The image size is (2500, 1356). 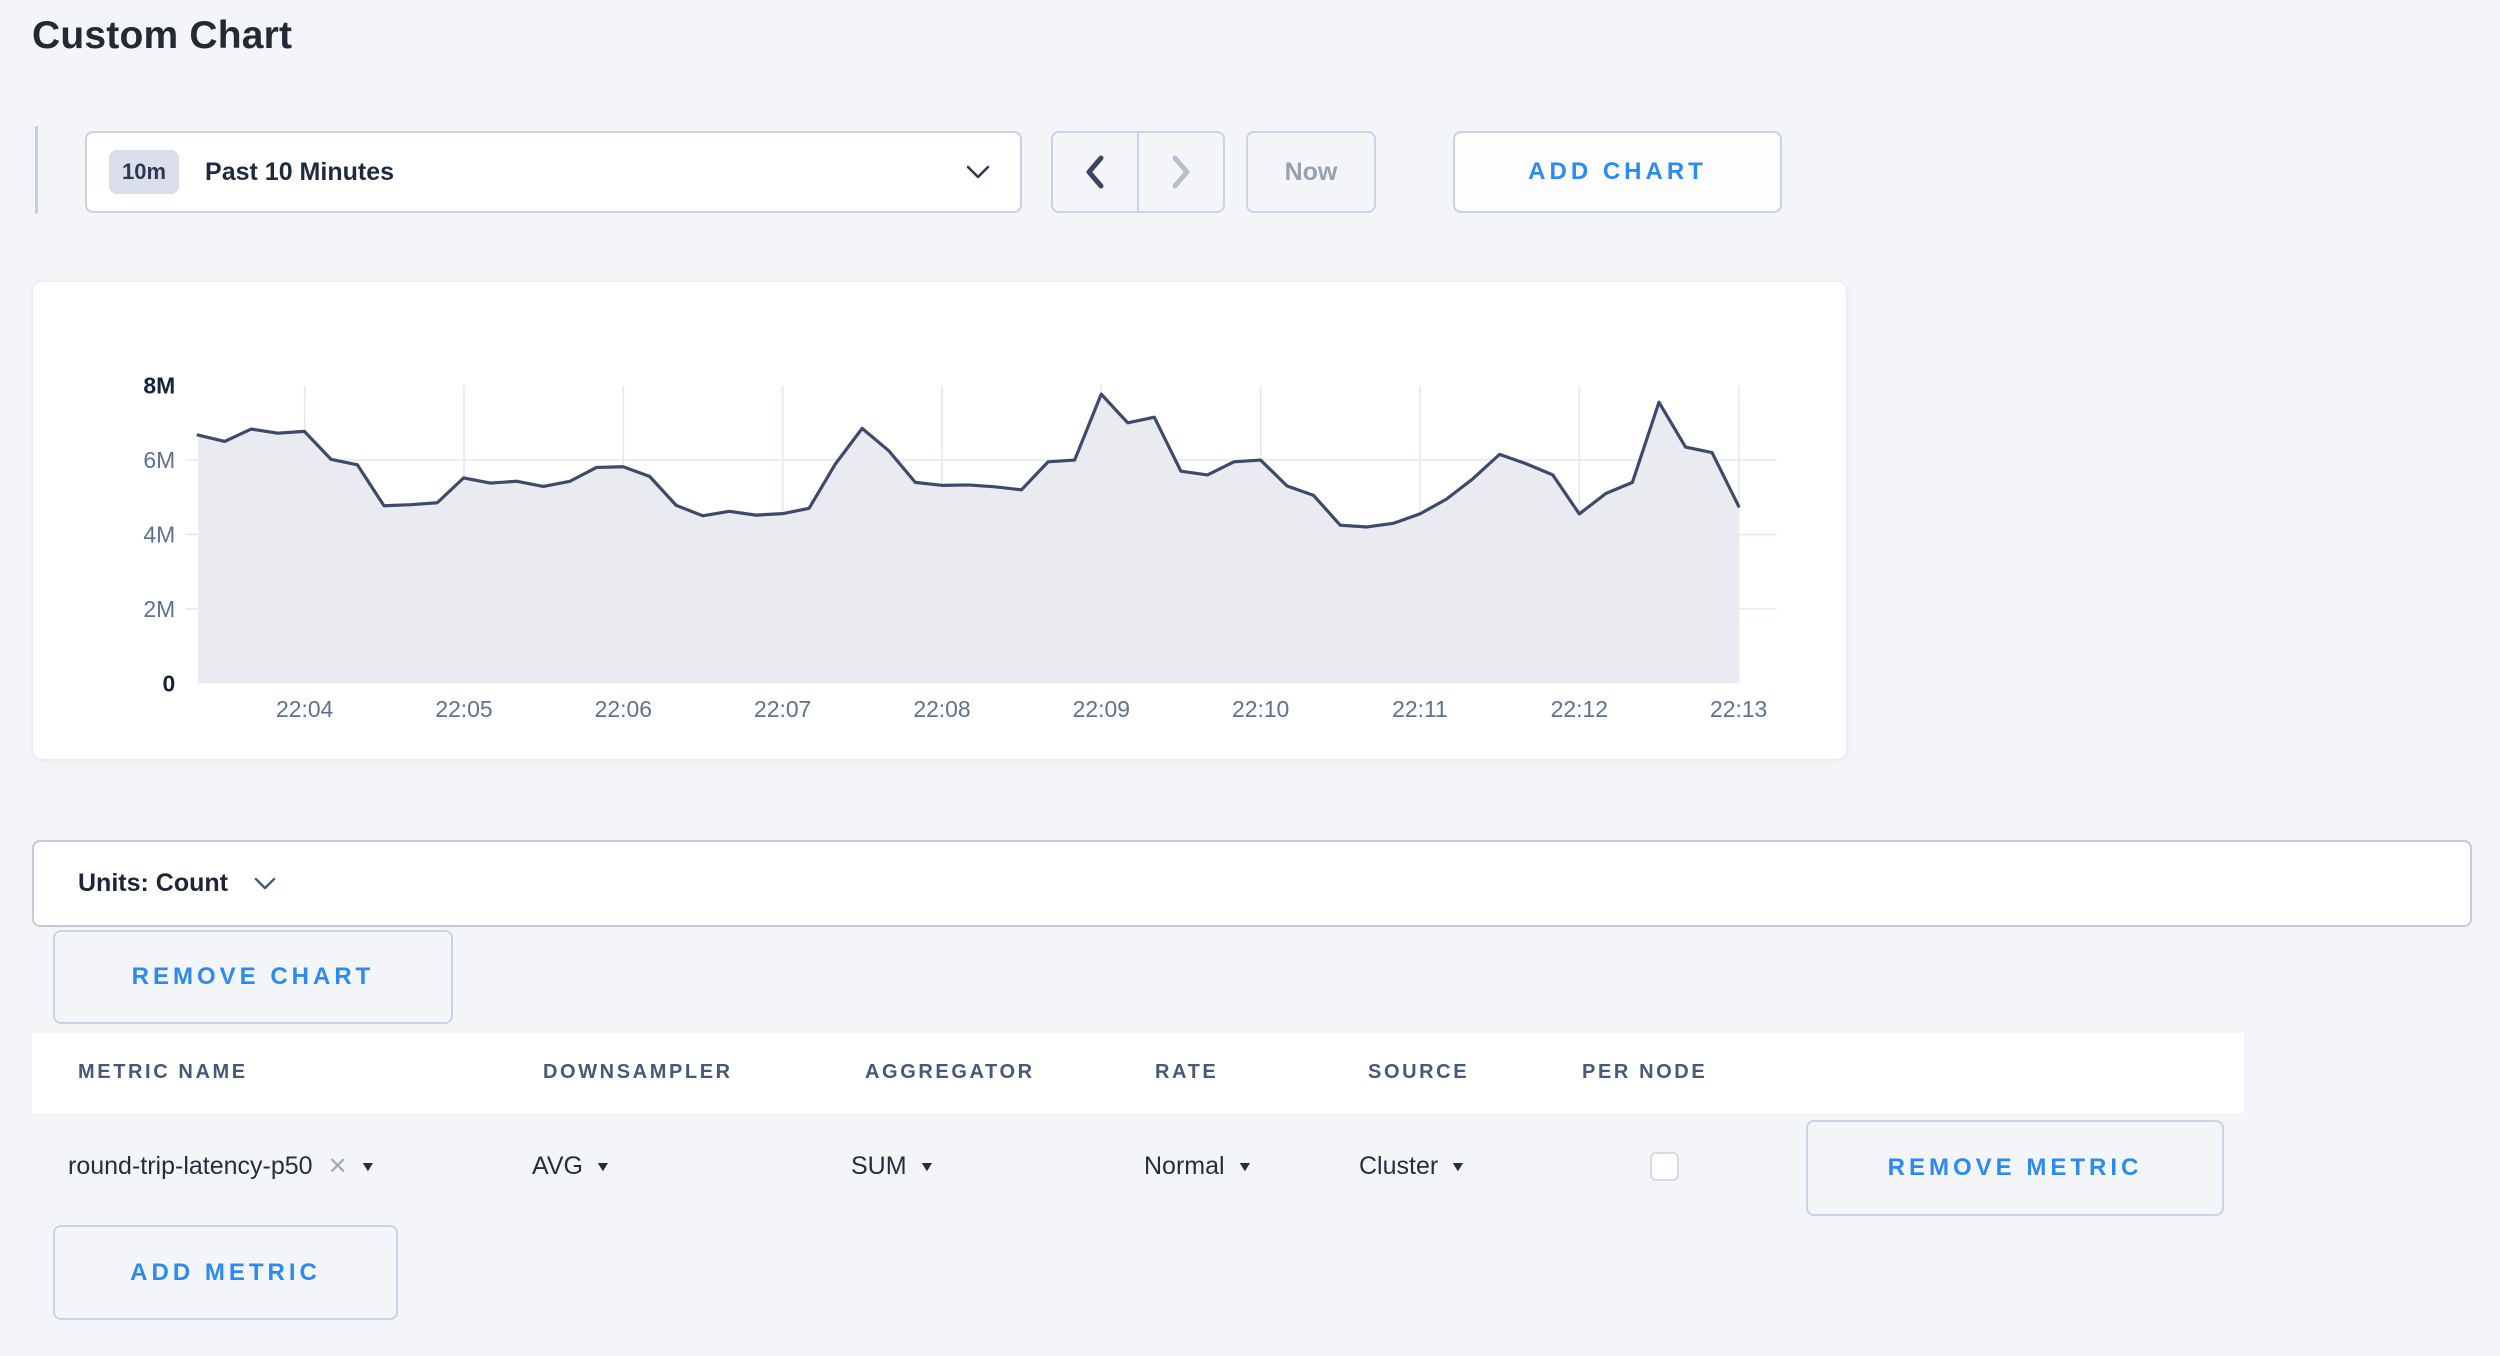 I want to click on svg-text: 6M, so click(x=159, y=460).